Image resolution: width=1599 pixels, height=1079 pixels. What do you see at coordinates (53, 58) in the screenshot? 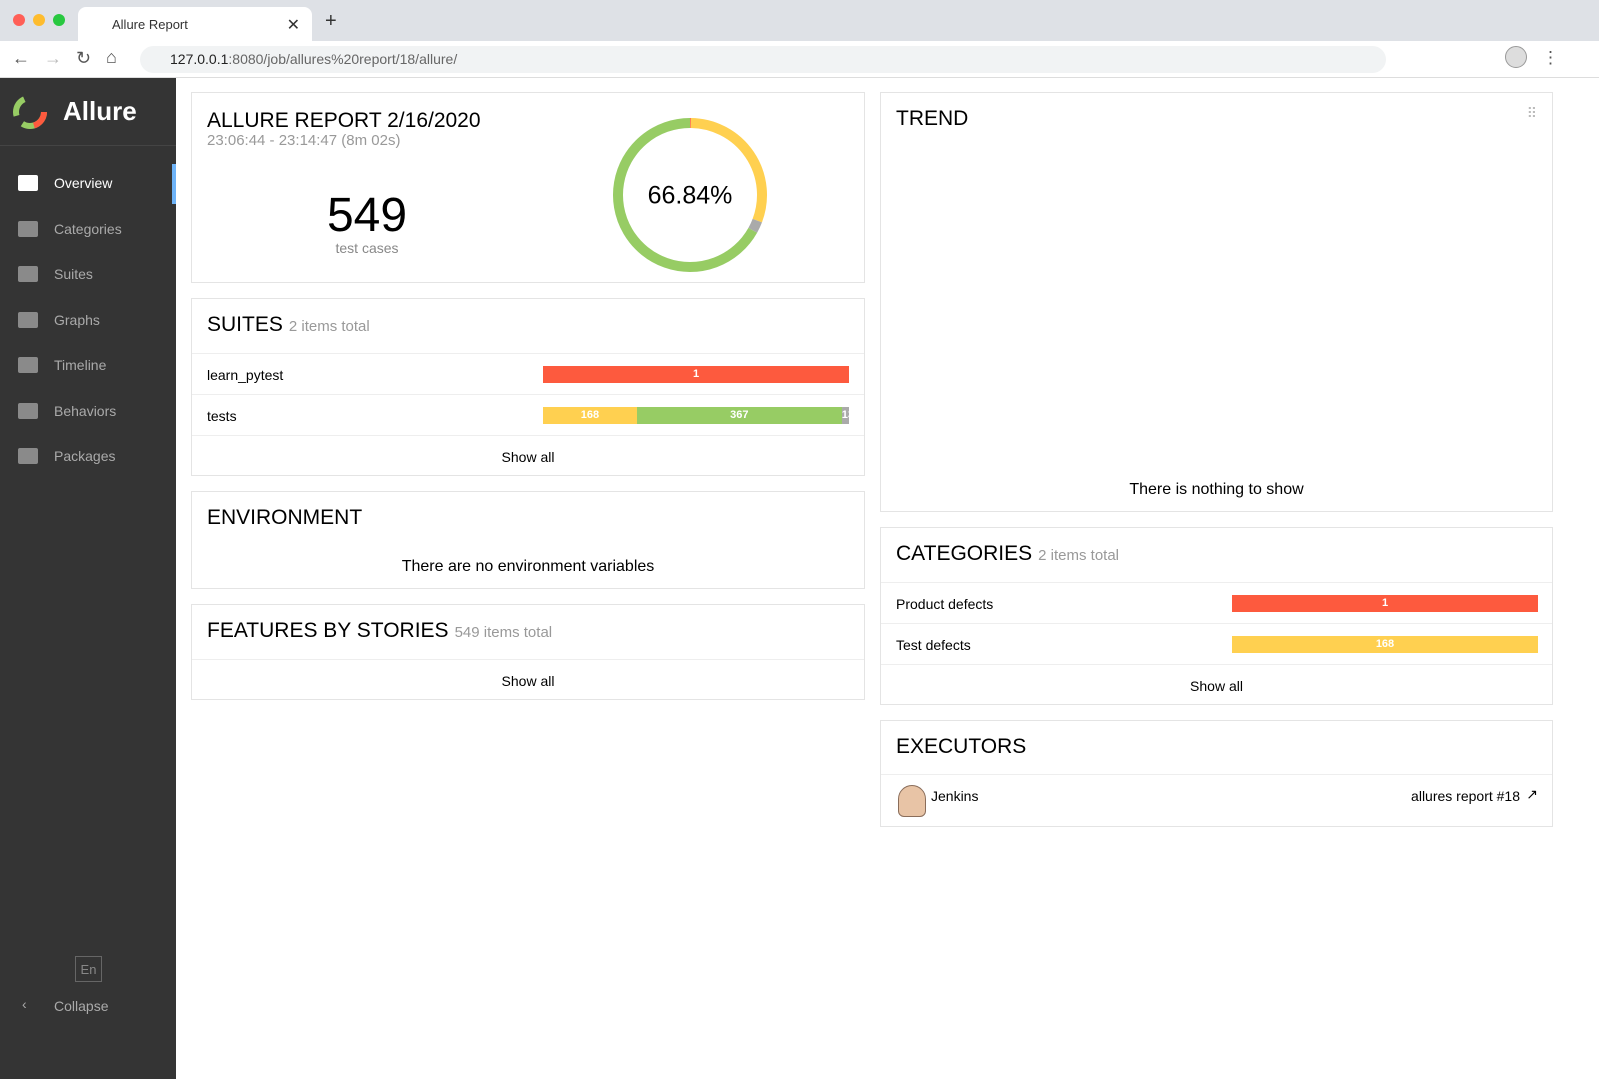
I see `forward-button: →` at bounding box center [53, 58].